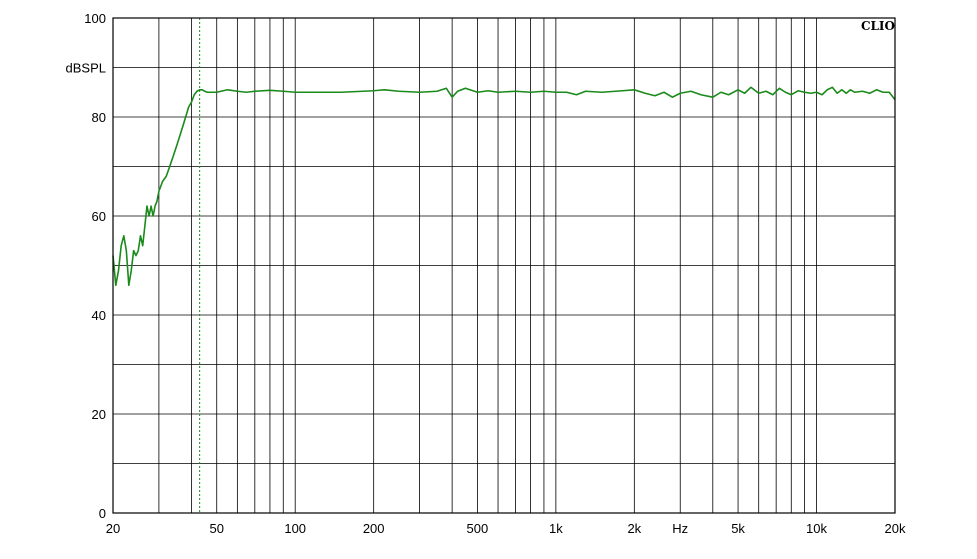  What do you see at coordinates (634, 528) in the screenshot?
I see `x-tick-label: 2k` at bounding box center [634, 528].